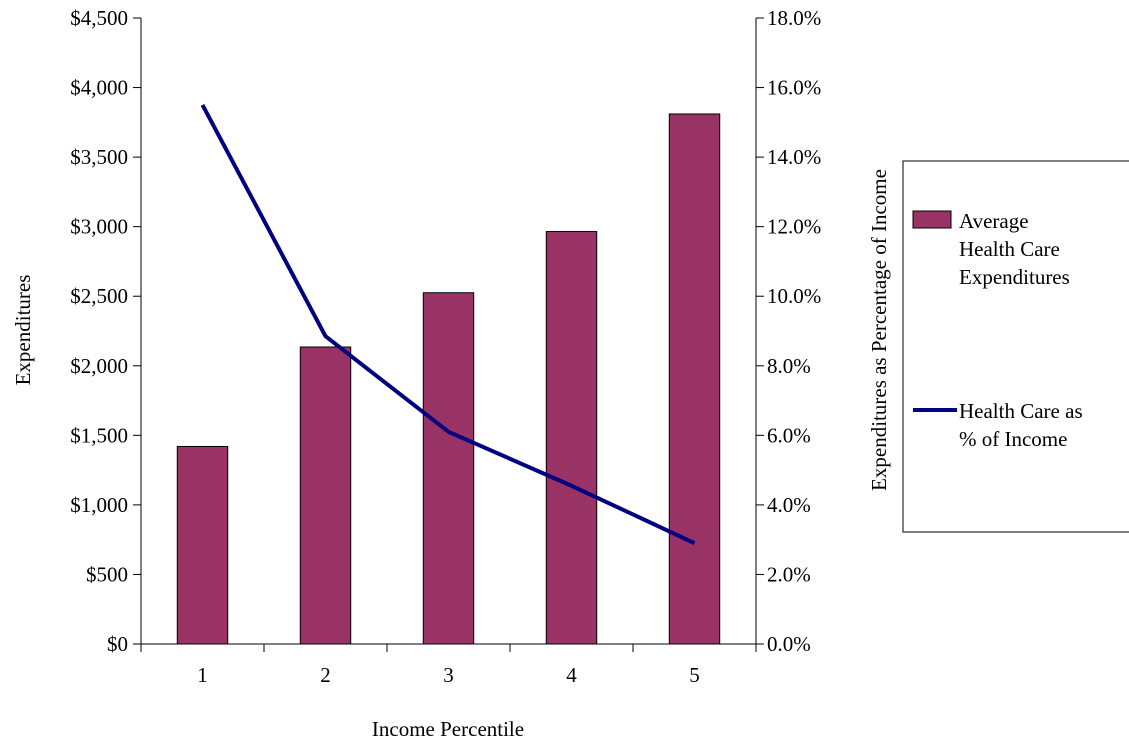  What do you see at coordinates (448, 729) in the screenshot?
I see `x-axis-title: Income Percentile` at bounding box center [448, 729].